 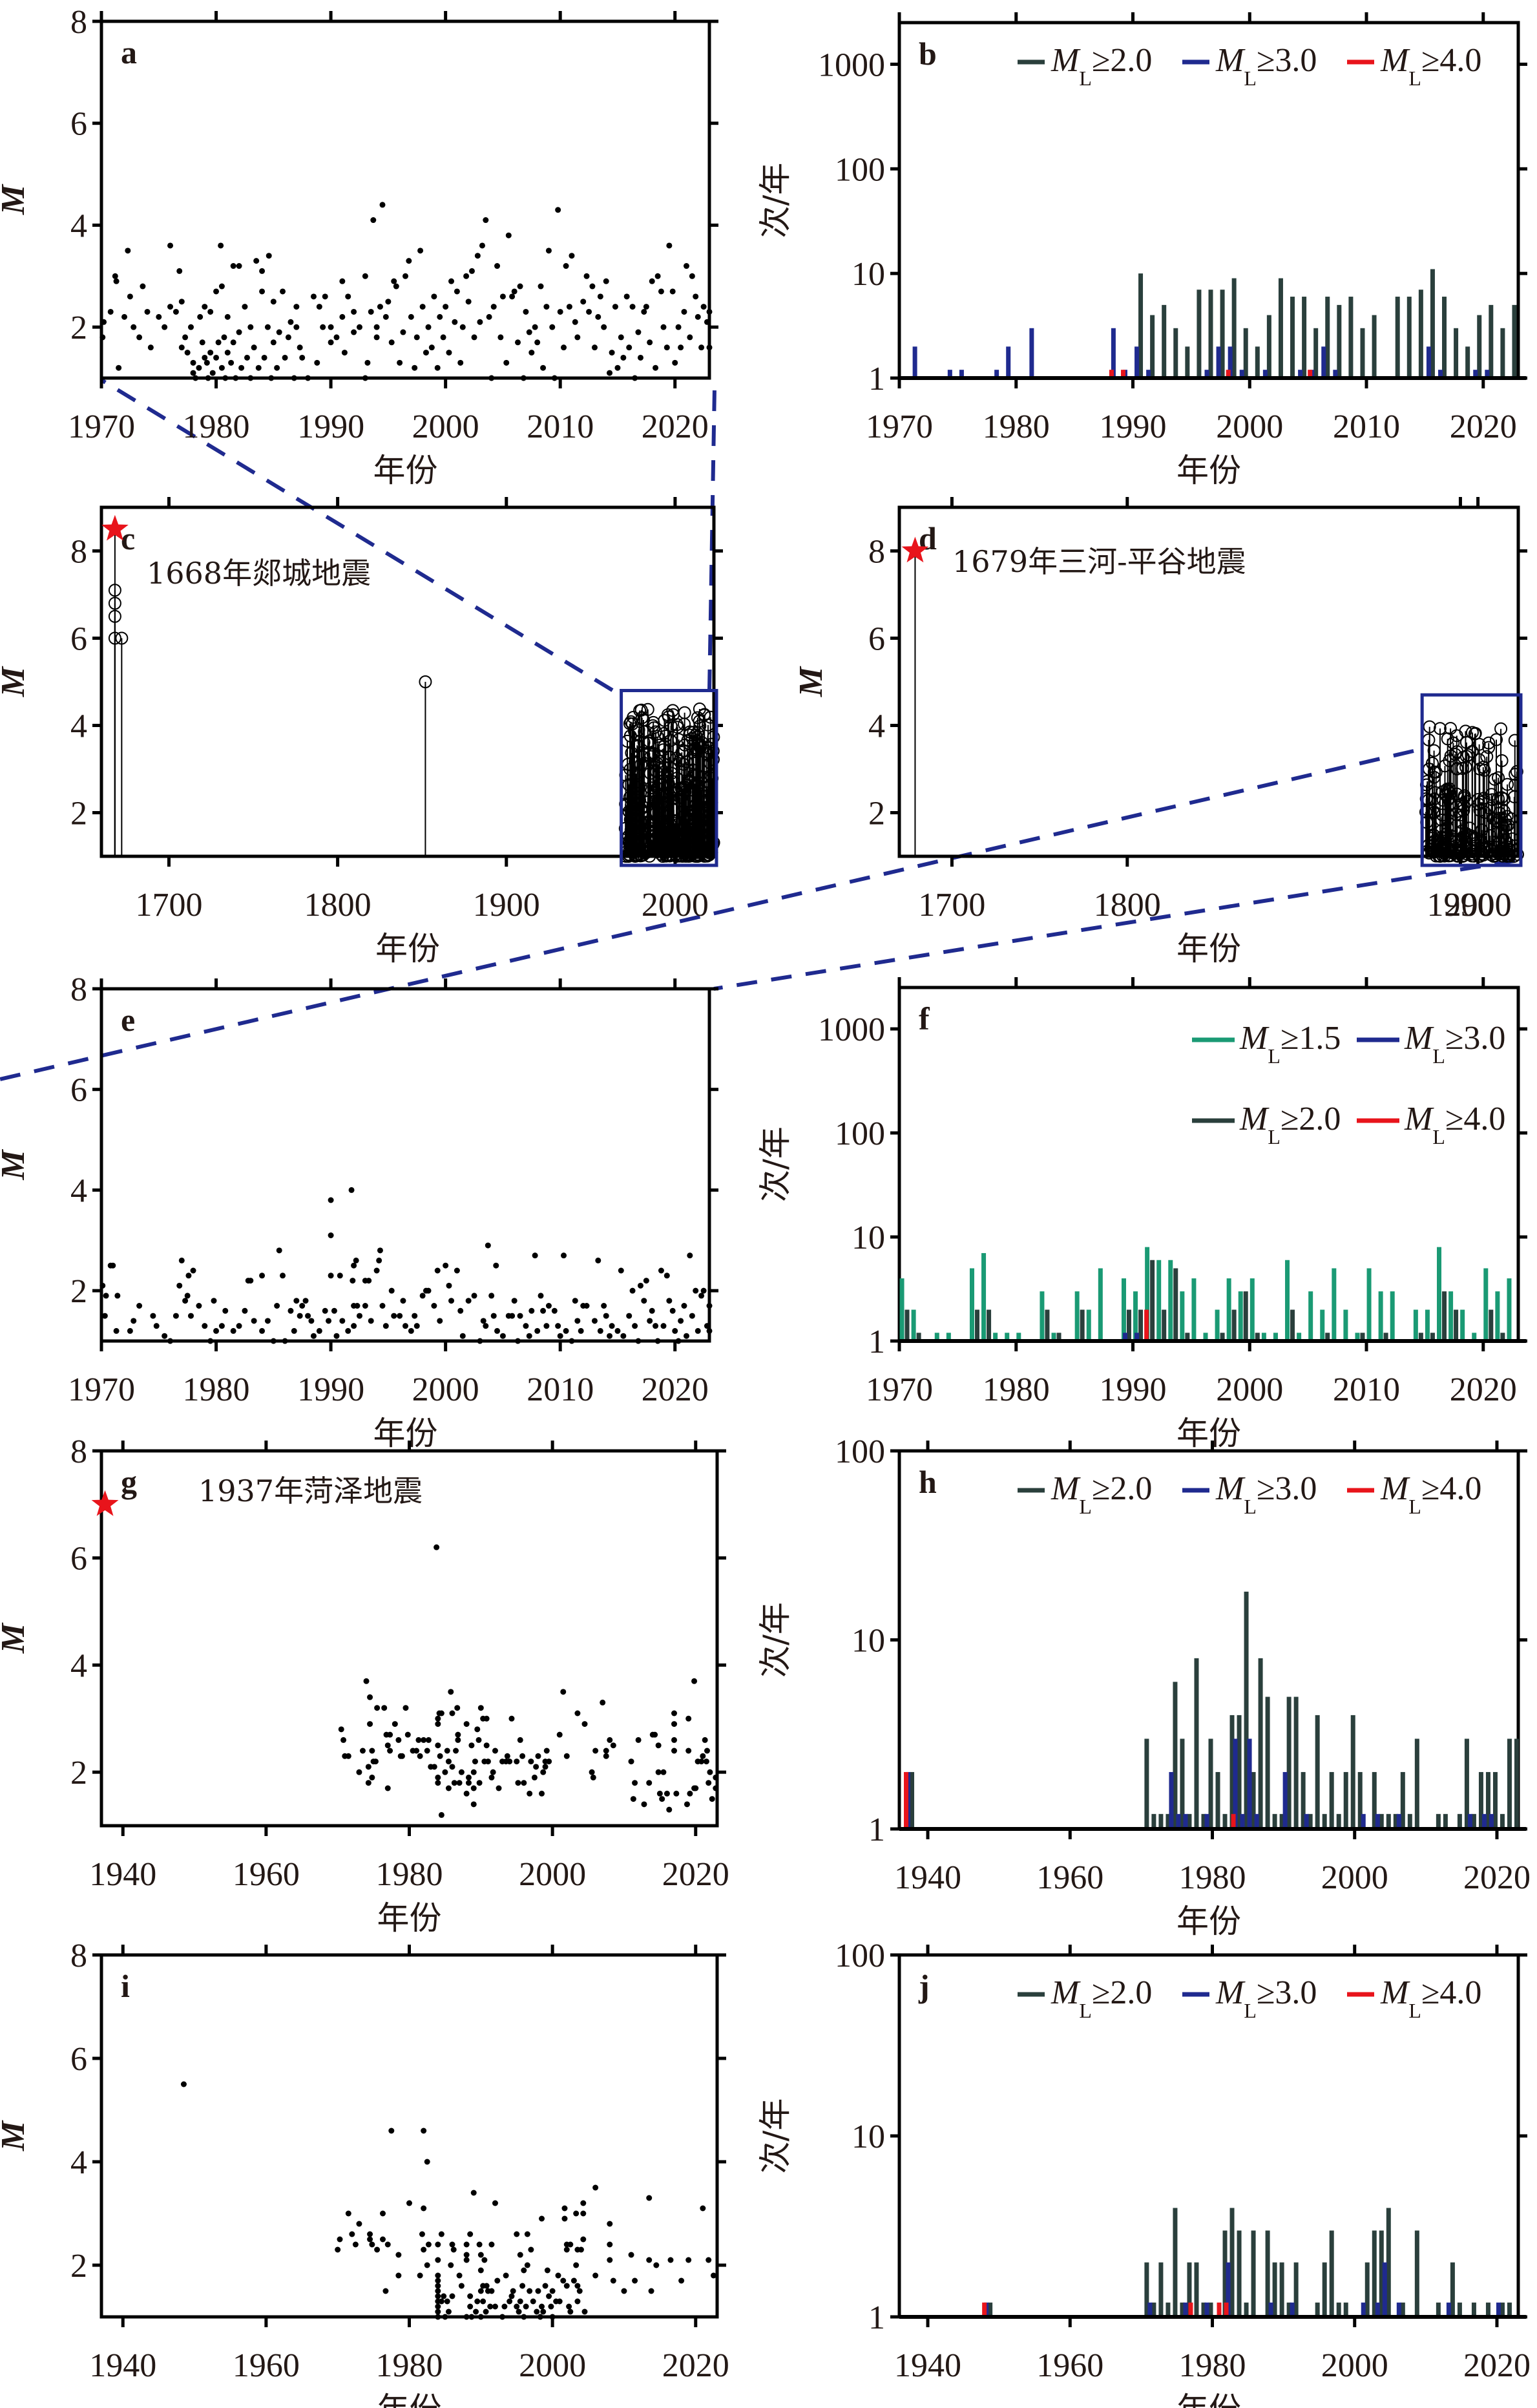 What do you see at coordinates (169, 905) in the screenshot?
I see `x-tick-label: 1700` at bounding box center [169, 905].